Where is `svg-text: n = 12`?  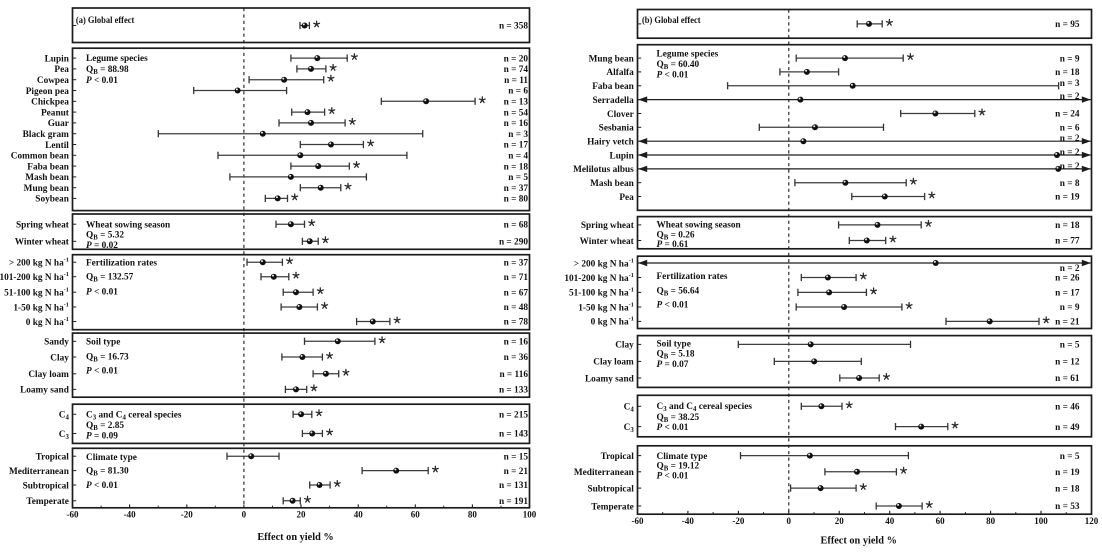 svg-text: n = 12 is located at coordinates (1067, 363).